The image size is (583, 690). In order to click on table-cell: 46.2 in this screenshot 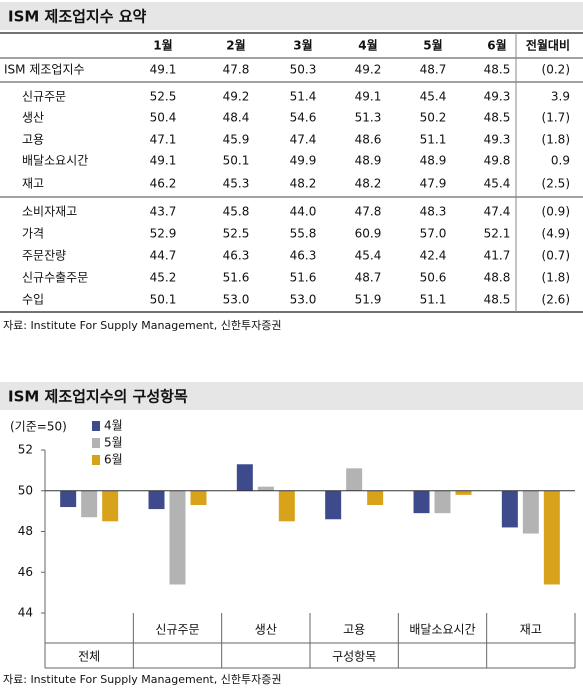, I will do `click(163, 184)`.